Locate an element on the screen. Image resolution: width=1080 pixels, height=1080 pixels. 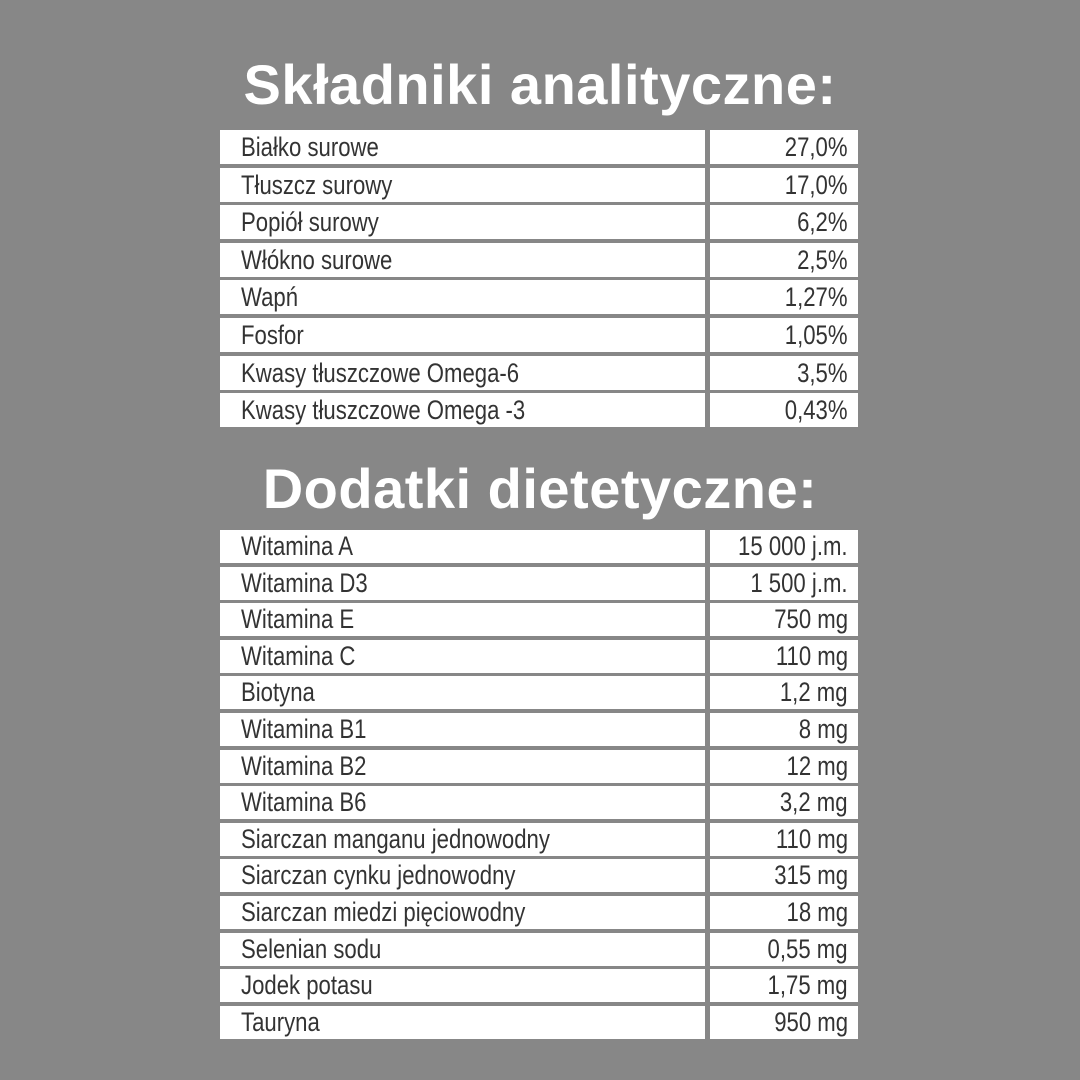
row-value: 315 mg is located at coordinates (811, 875).